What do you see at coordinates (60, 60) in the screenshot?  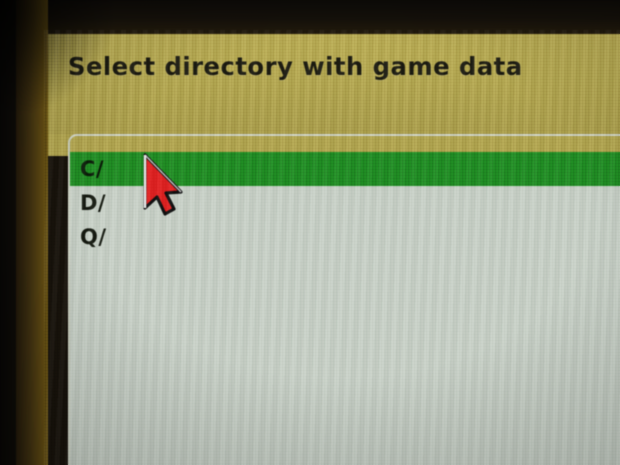 I see `corner-shadow` at bounding box center [60, 60].